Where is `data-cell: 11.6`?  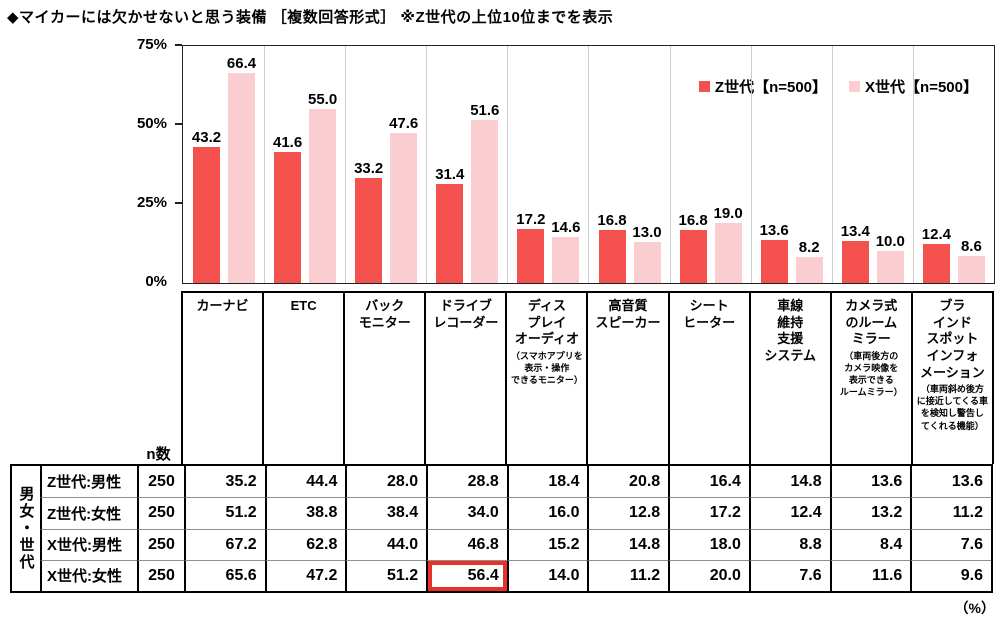 data-cell: 11.6 is located at coordinates (870, 575).